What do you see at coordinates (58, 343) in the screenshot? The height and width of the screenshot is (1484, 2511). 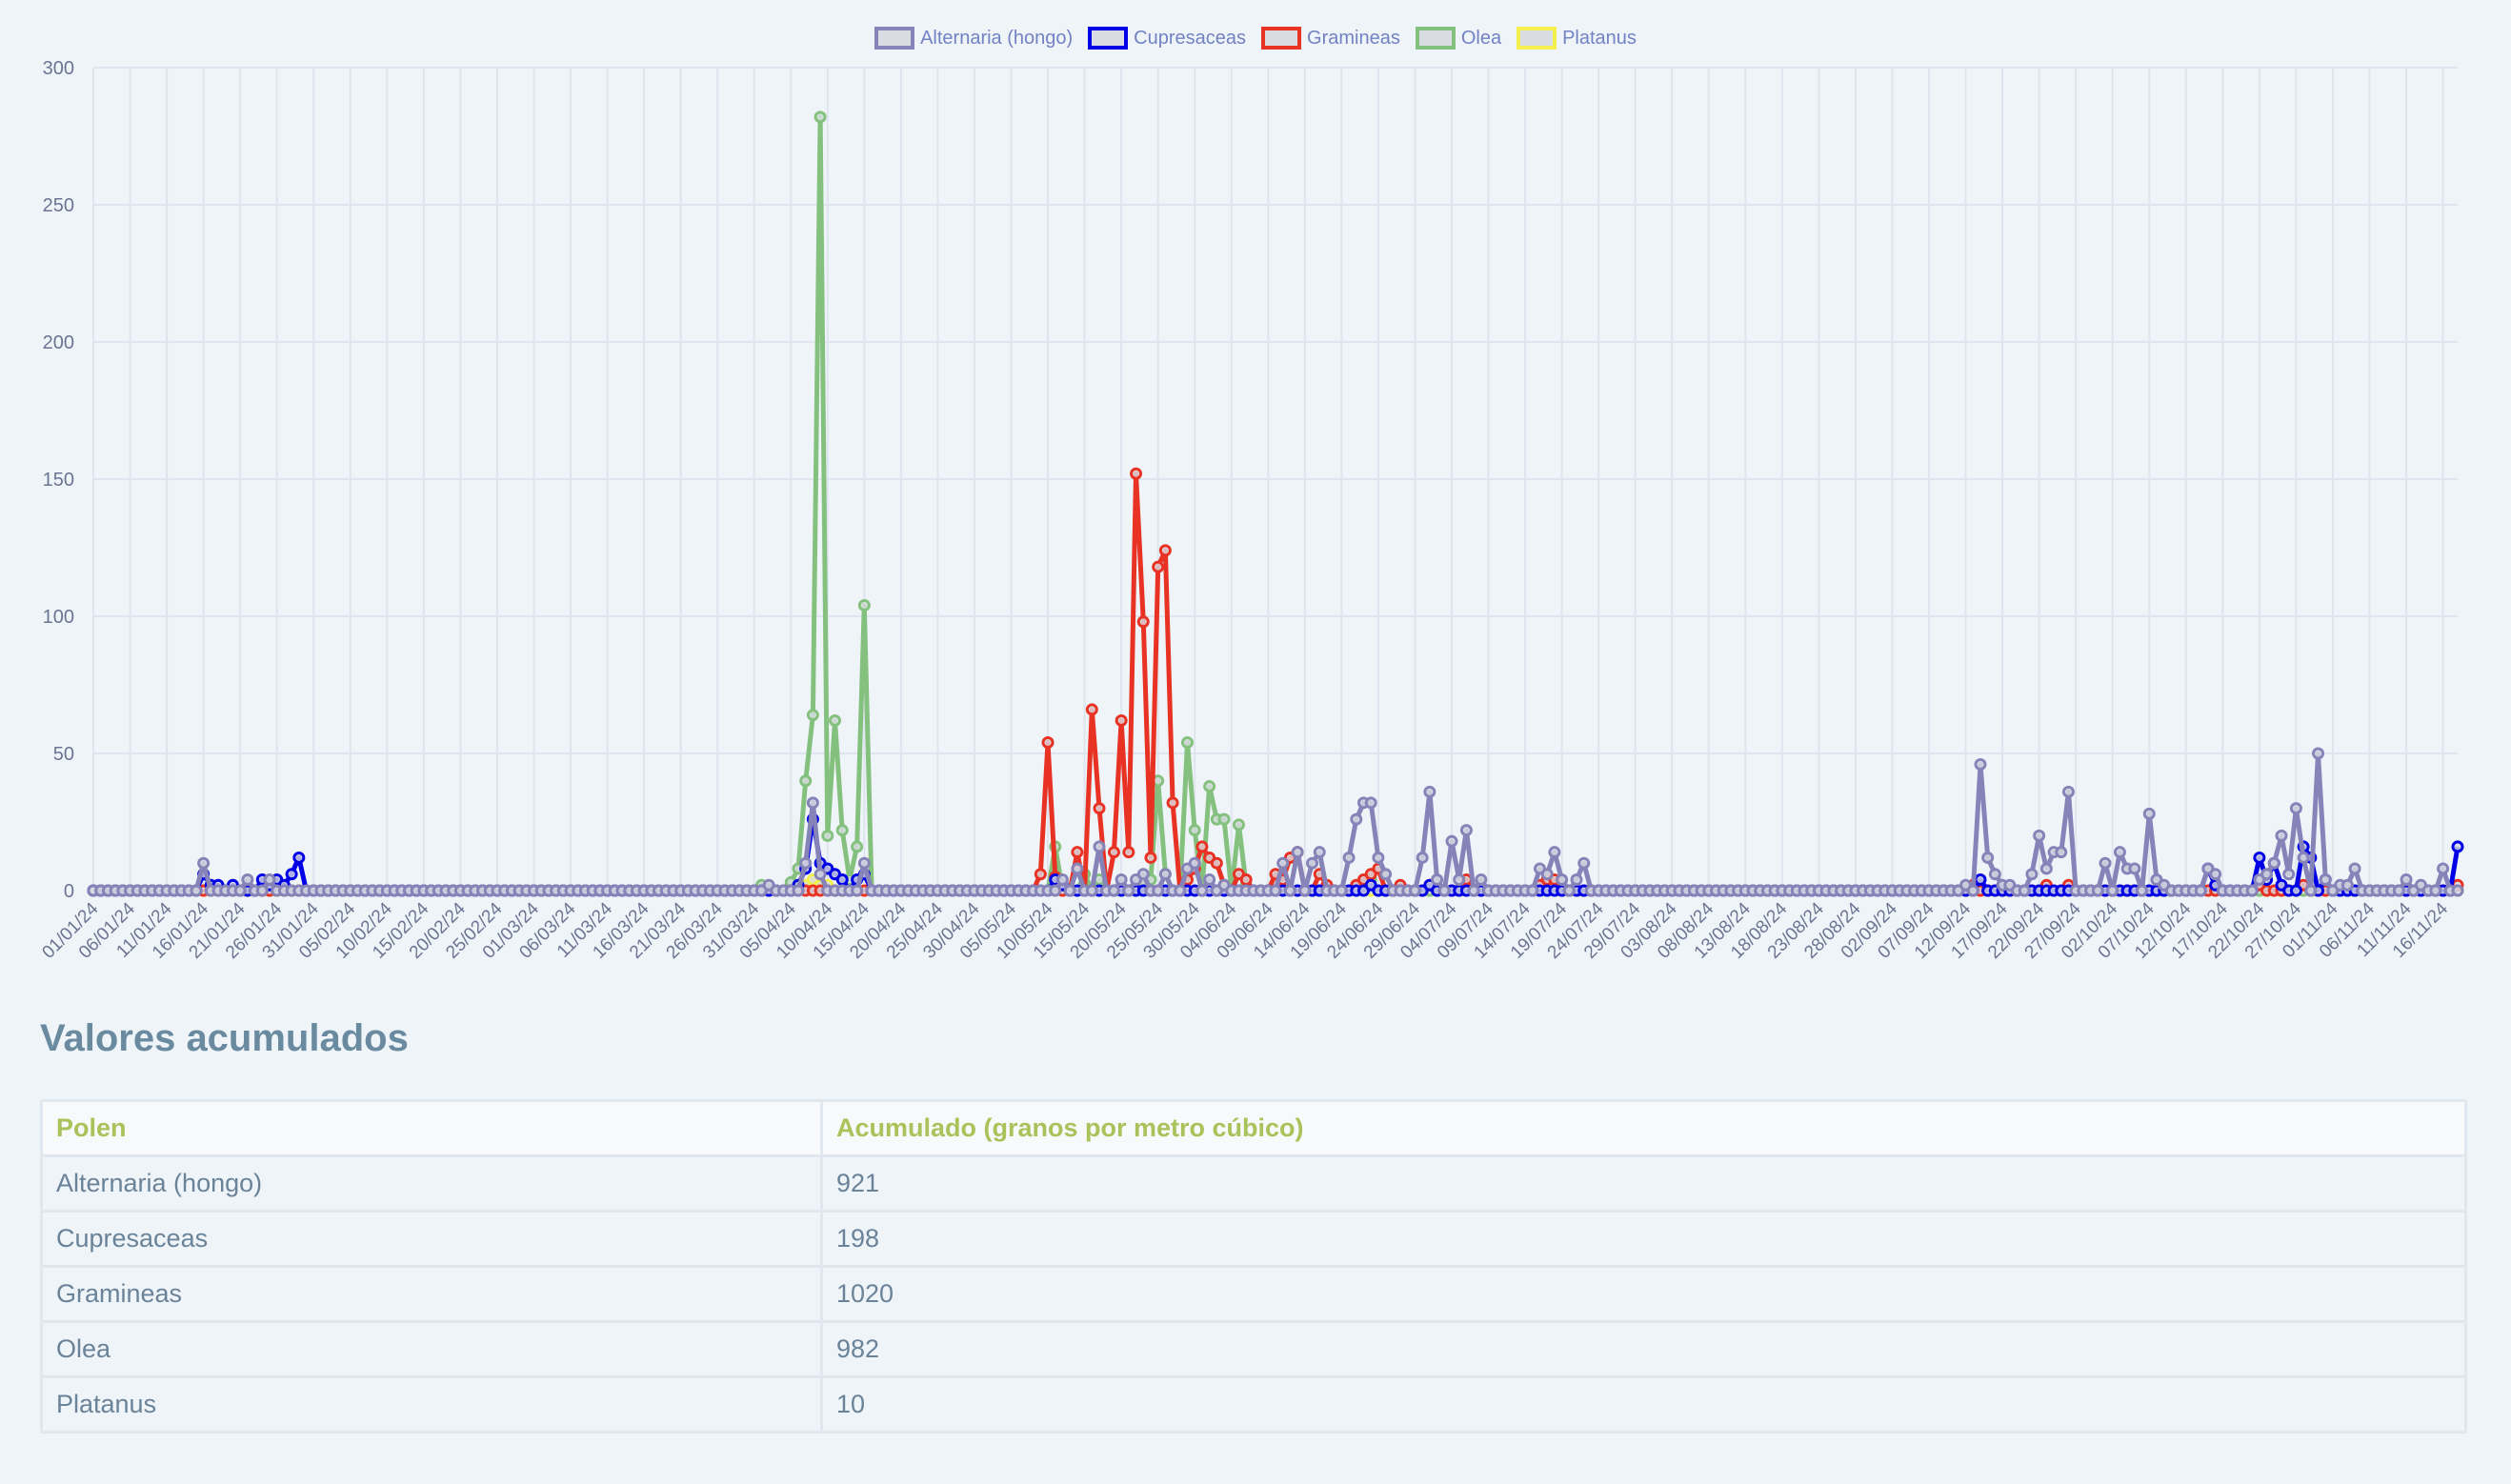 I see `y-tick-label: 200` at bounding box center [58, 343].